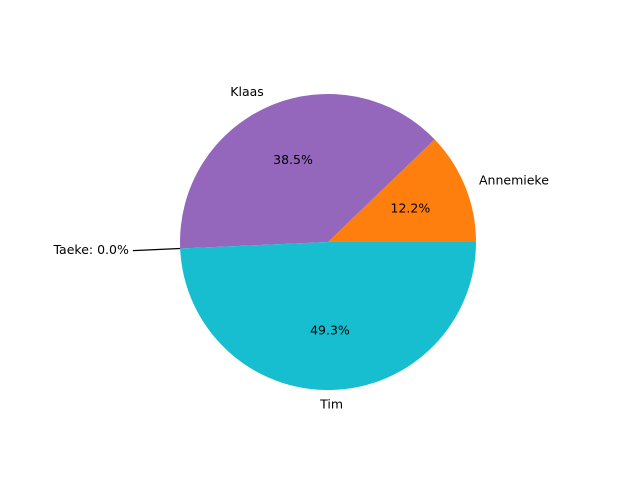 The width and height of the screenshot is (640, 480). What do you see at coordinates (411, 207) in the screenshot?
I see `pct-label-annemieke: 12.2%` at bounding box center [411, 207].